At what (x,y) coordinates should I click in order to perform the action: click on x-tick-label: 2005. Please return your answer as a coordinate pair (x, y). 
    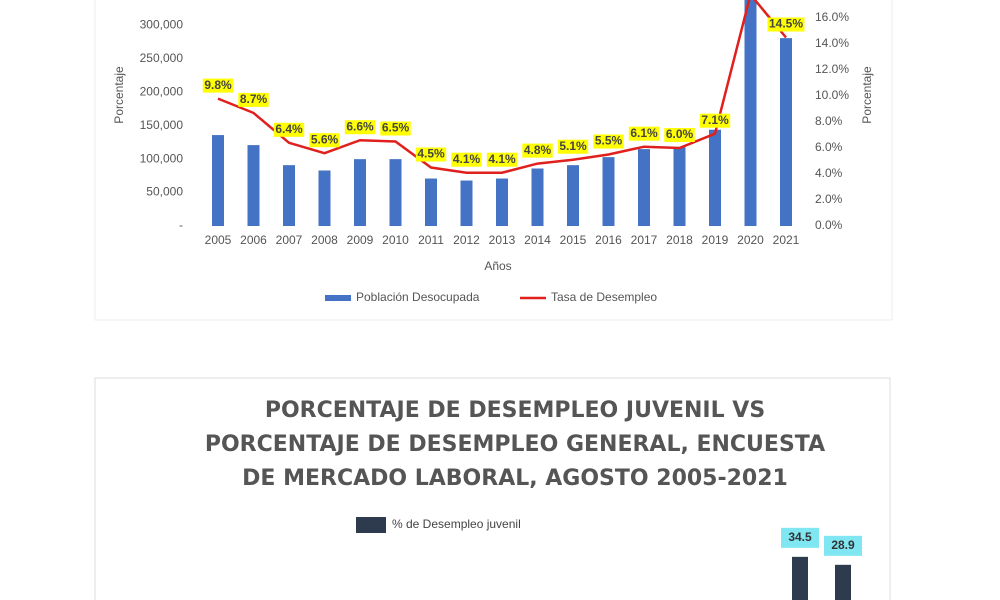
    Looking at the image, I should click on (218, 240).